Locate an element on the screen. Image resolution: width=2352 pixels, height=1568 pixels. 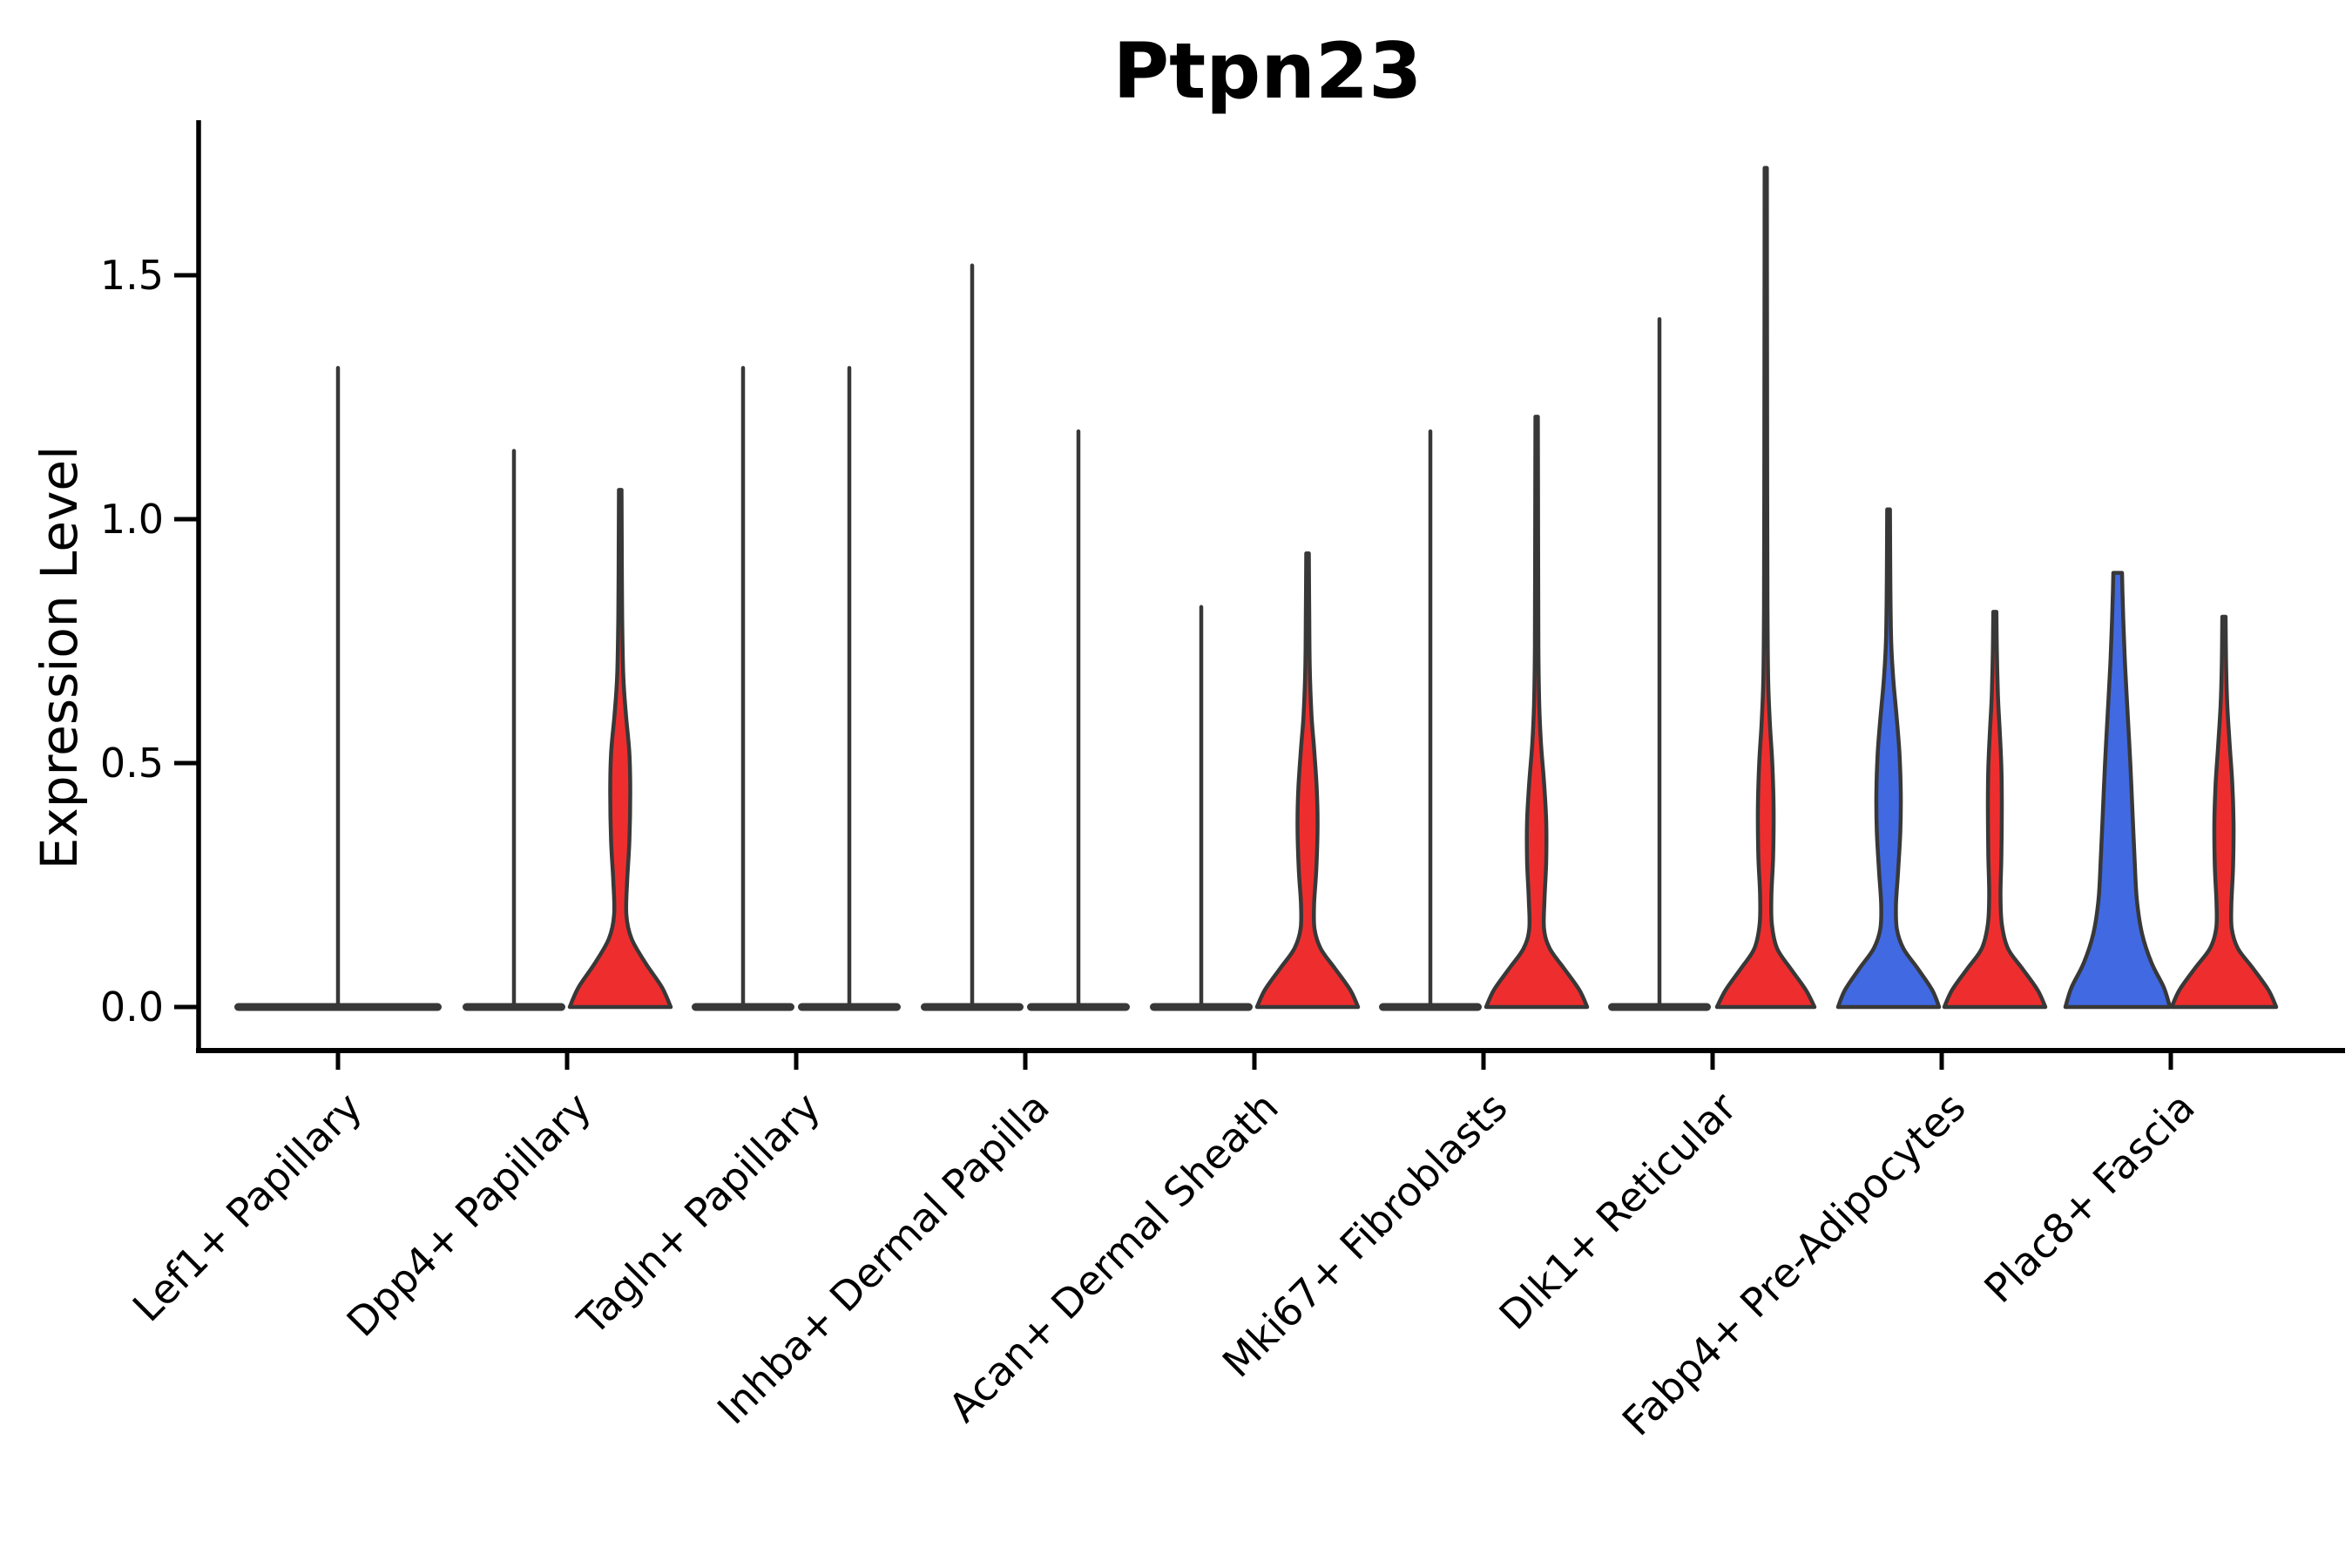
chart-title: Ptpn23 is located at coordinates (1268, 71).